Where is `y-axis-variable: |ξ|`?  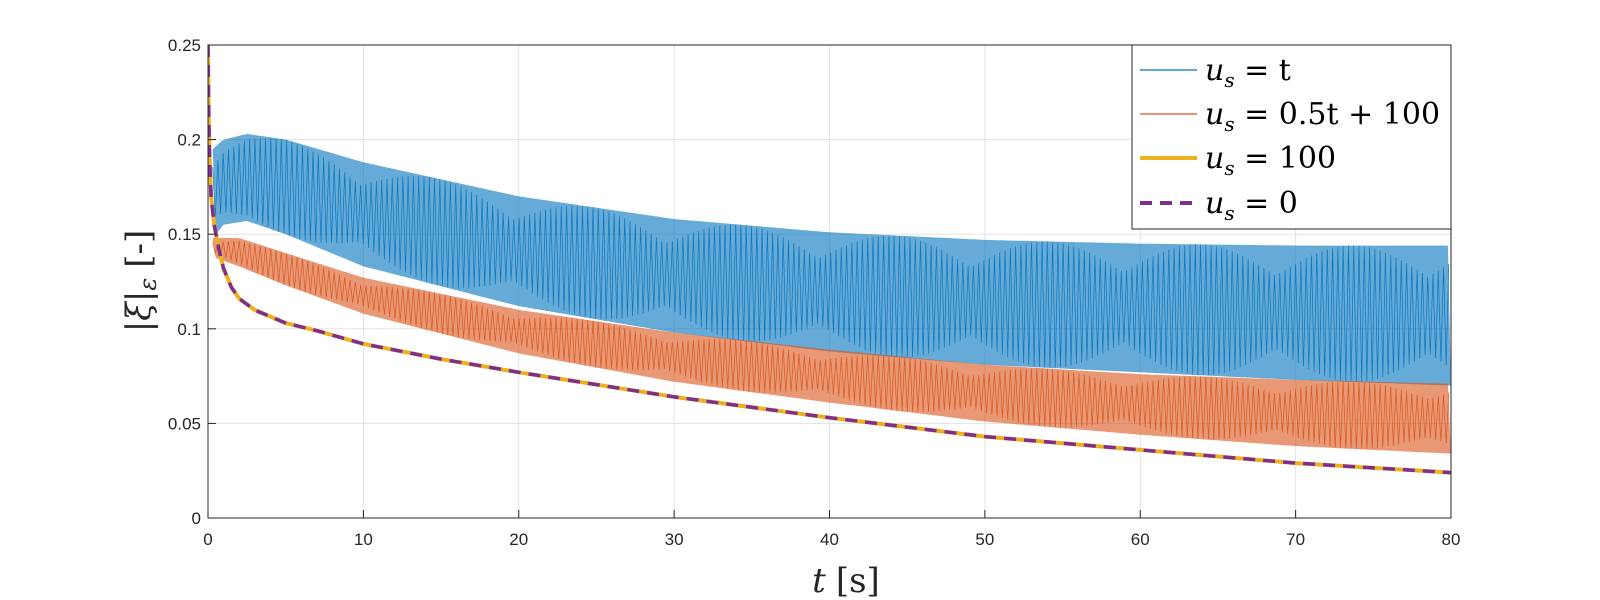 y-axis-variable: |ξ| is located at coordinates (139, 312).